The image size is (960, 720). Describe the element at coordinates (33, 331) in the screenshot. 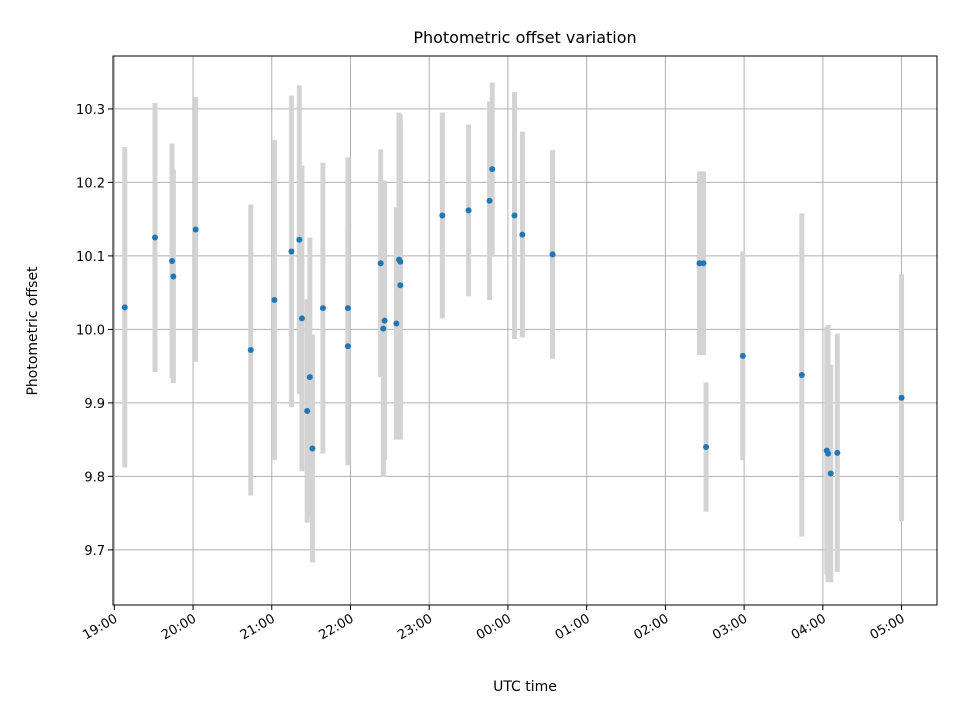

I see `y-axis-label: Photometric offset` at that location.